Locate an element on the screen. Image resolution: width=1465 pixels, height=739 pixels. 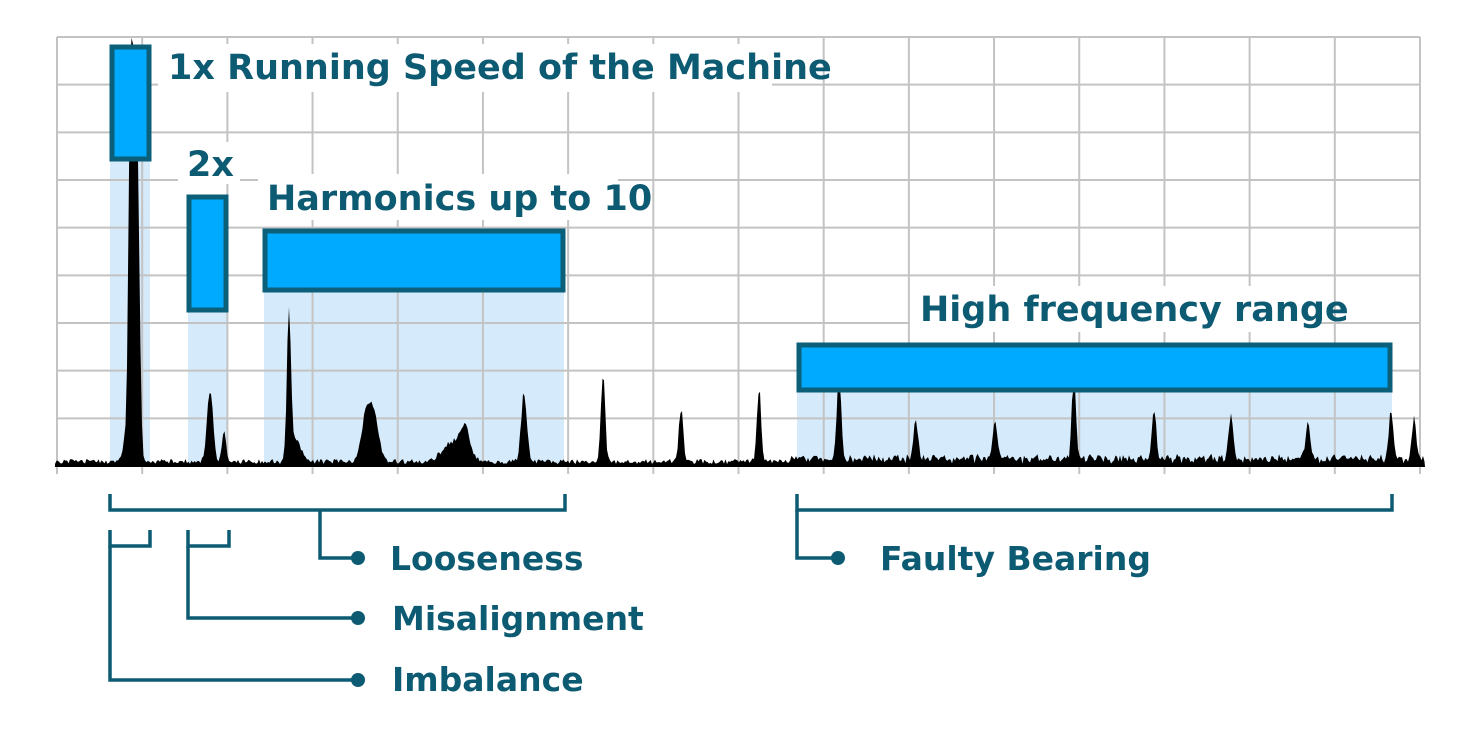
label-harmonics: Harmonics up to 10 is located at coordinates (459, 199).